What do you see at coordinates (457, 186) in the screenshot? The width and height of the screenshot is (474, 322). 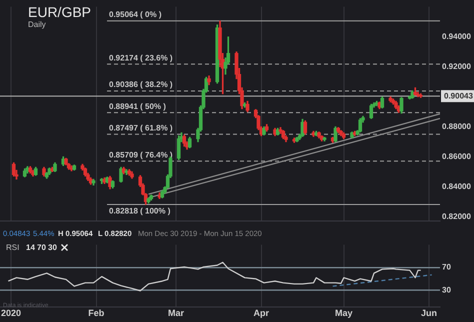 I see `y-tick-label: 0.84000` at bounding box center [457, 186].